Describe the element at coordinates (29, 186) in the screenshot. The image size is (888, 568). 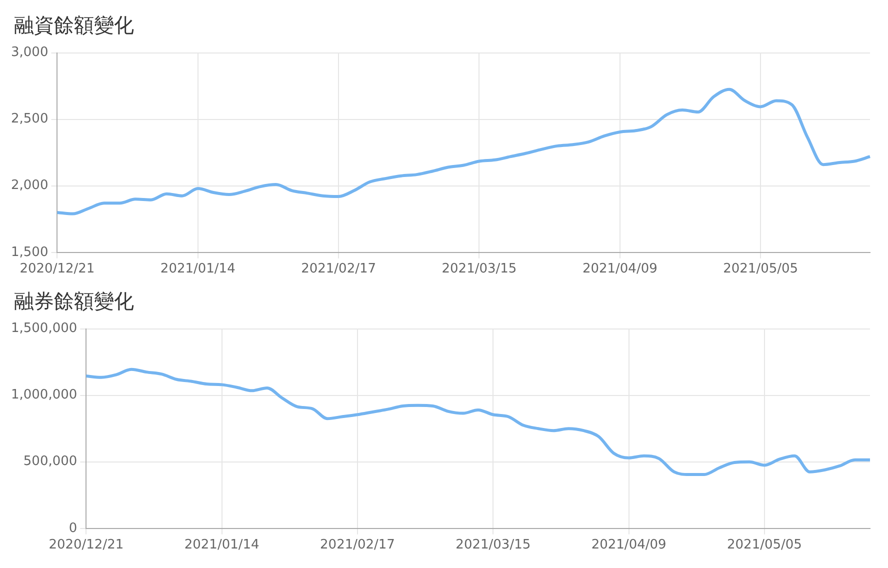
I see `y-tick-label: 2,000` at that location.